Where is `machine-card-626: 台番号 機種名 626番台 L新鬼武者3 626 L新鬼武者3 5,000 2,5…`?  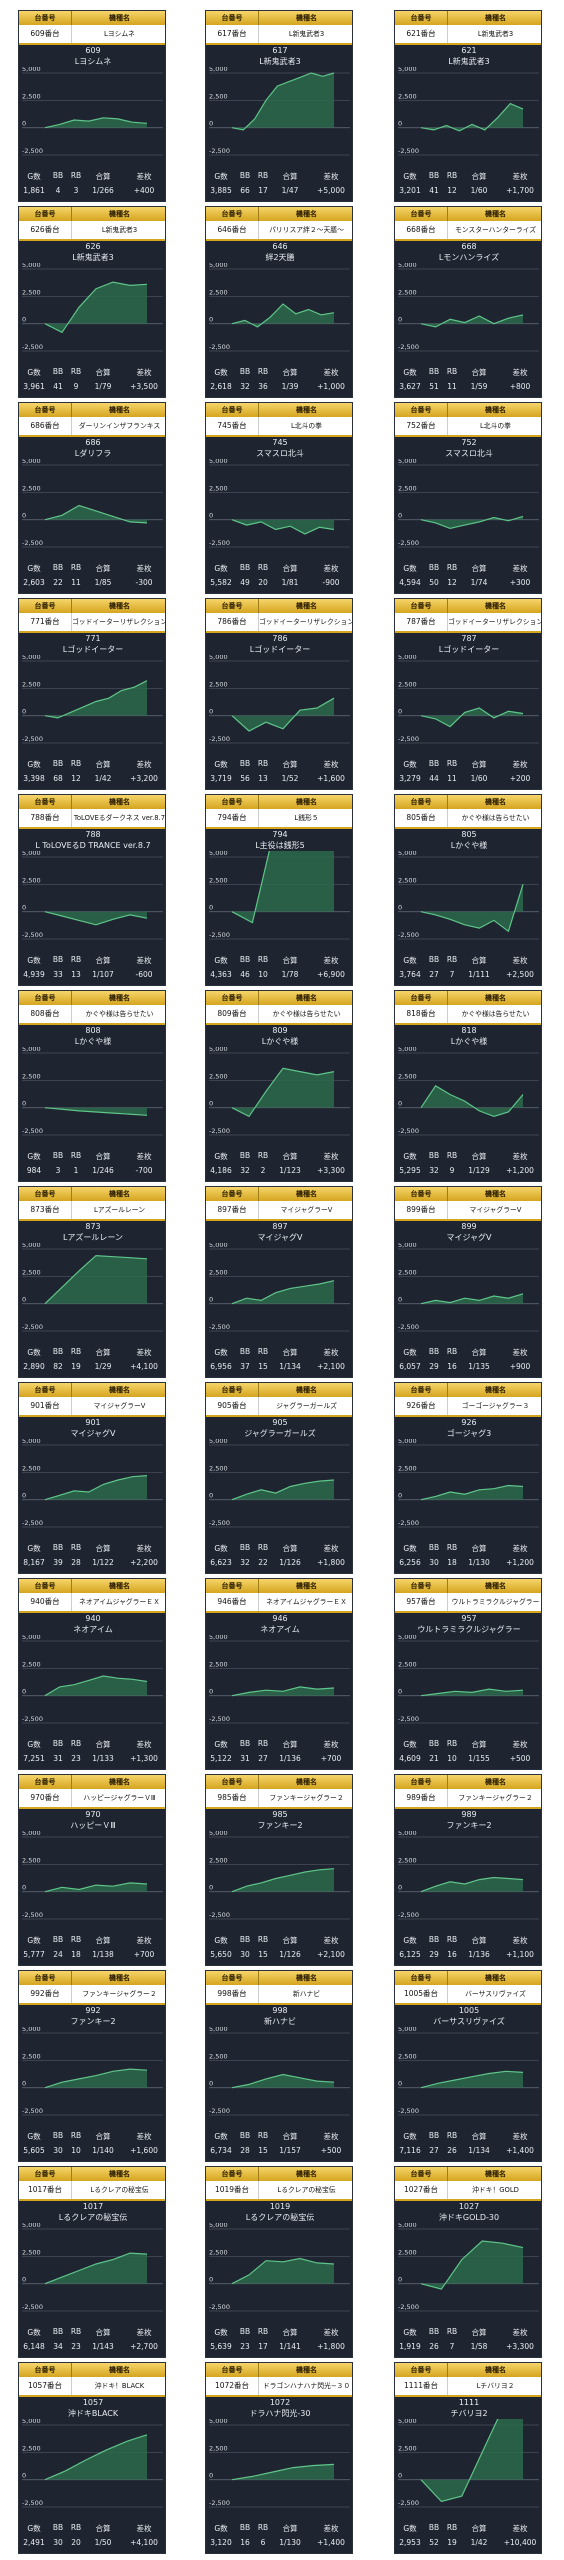
machine-card-626: 台番号 機種名 626番台 L新鬼武者3 626 L新鬼武者3 5,000 2,5… is located at coordinates (92, 302).